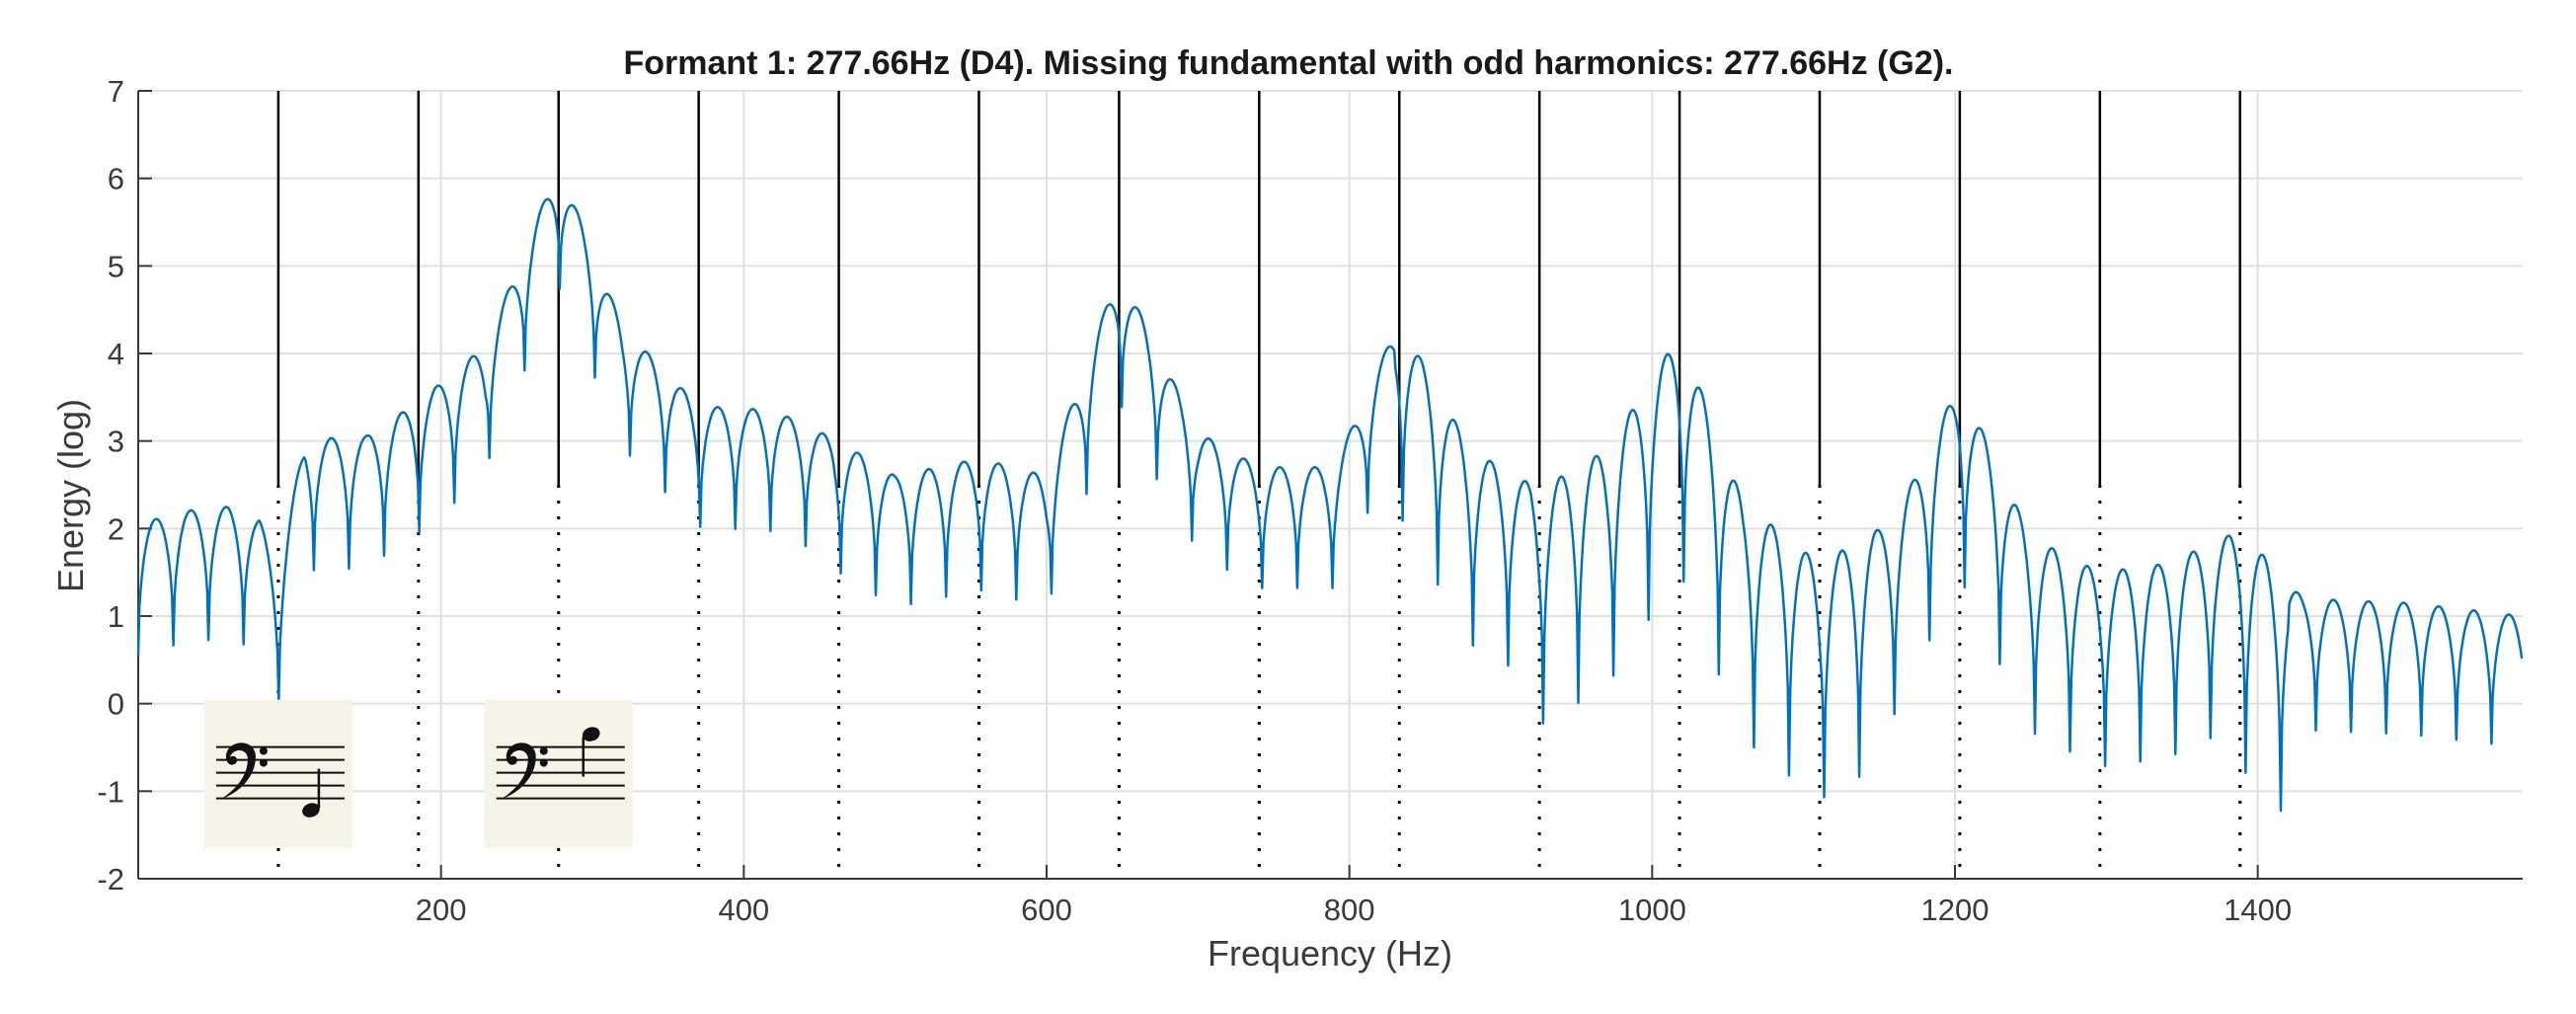  What do you see at coordinates (110, 879) in the screenshot?
I see `y-tick-label: -2` at bounding box center [110, 879].